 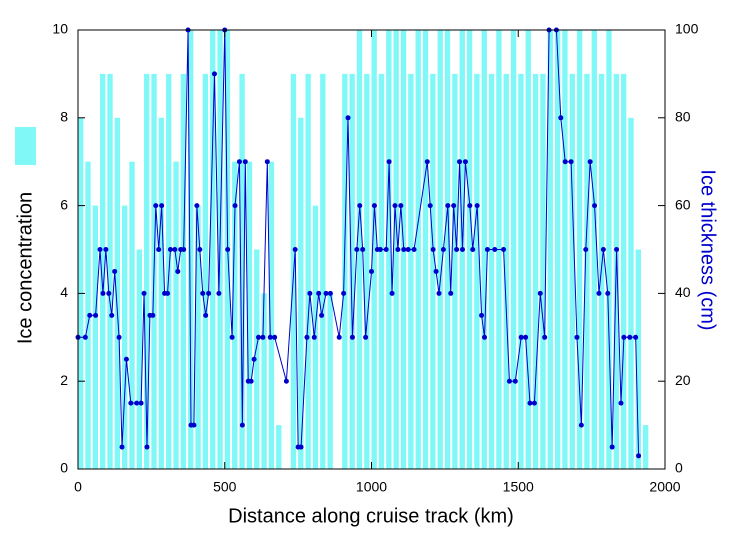 I want to click on y2-axis-label: Ice thickness (cm), so click(x=708, y=249).